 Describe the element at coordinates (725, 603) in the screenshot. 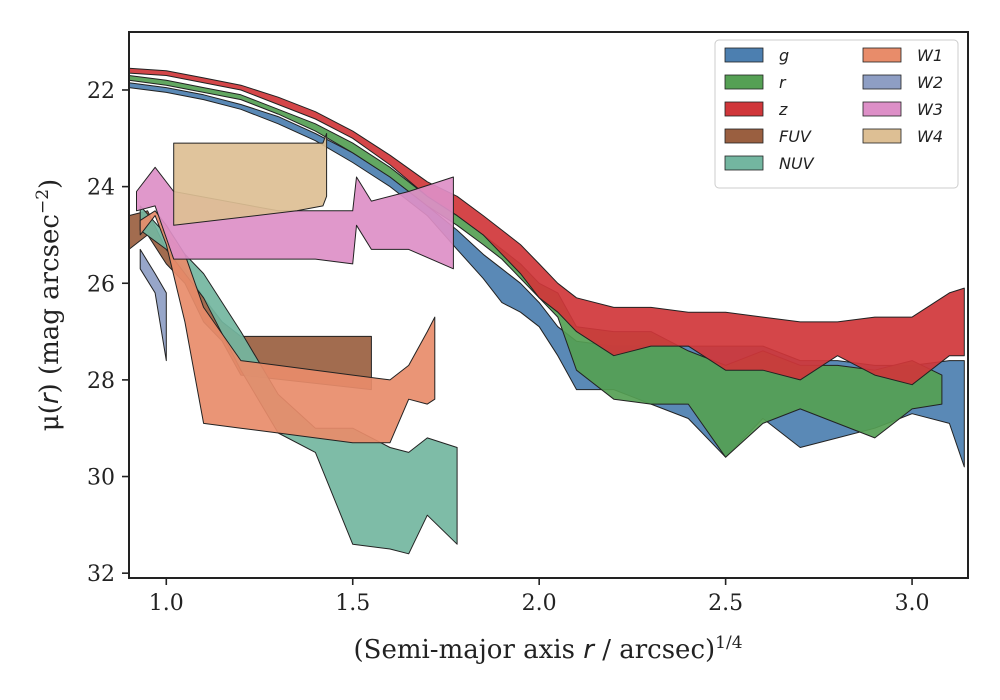

I see `x-tick-label: 2.5` at that location.